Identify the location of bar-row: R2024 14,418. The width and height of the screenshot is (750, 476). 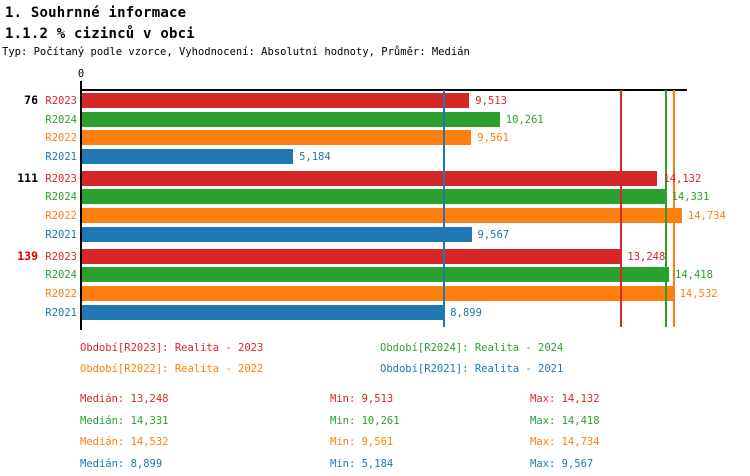
(375, 275).